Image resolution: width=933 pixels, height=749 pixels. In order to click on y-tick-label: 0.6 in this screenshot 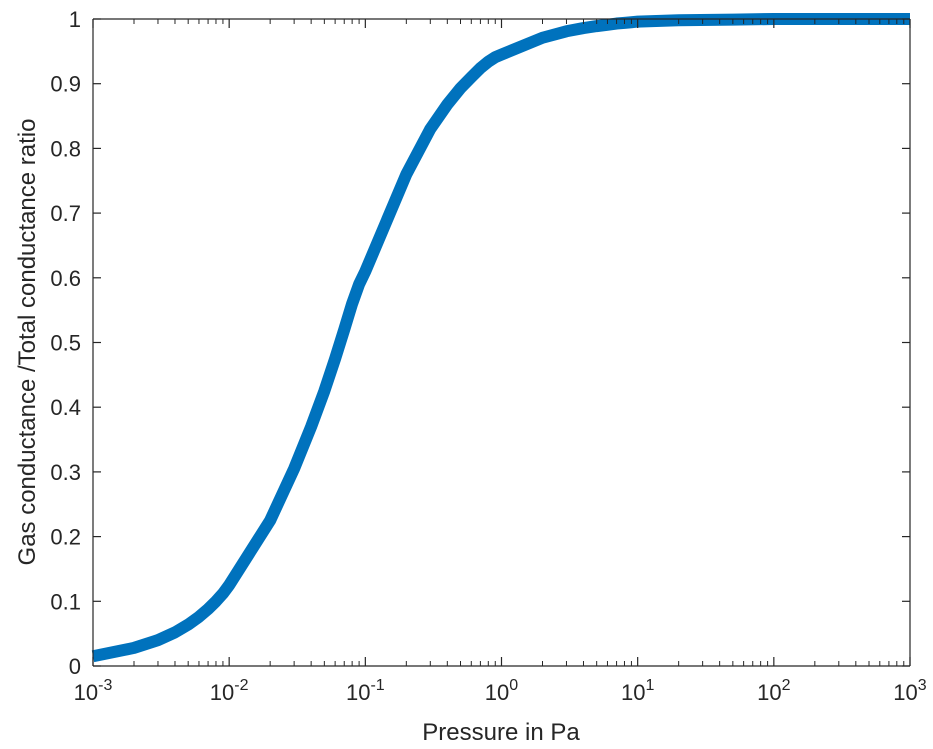, I will do `click(65, 278)`.